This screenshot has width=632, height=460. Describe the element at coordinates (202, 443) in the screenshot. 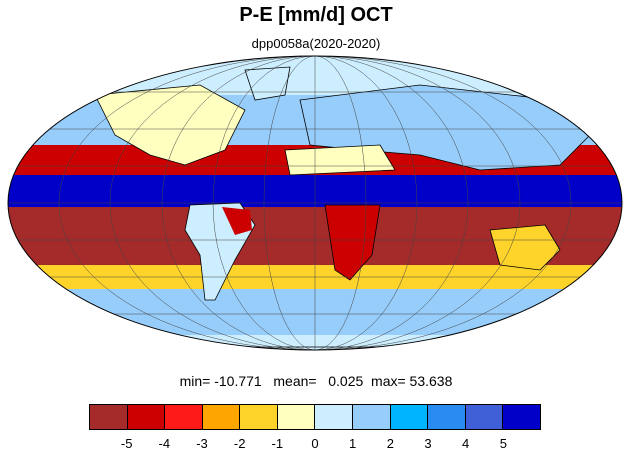

I see `colorbar-tick-label: -3` at that location.